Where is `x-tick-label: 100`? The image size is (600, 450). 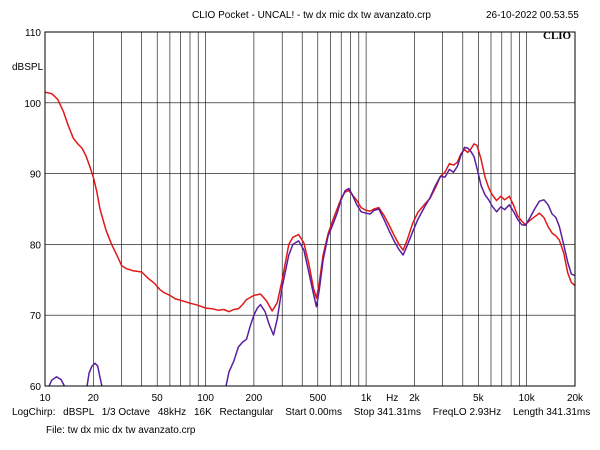 x-tick-label: 100 is located at coordinates (205, 398).